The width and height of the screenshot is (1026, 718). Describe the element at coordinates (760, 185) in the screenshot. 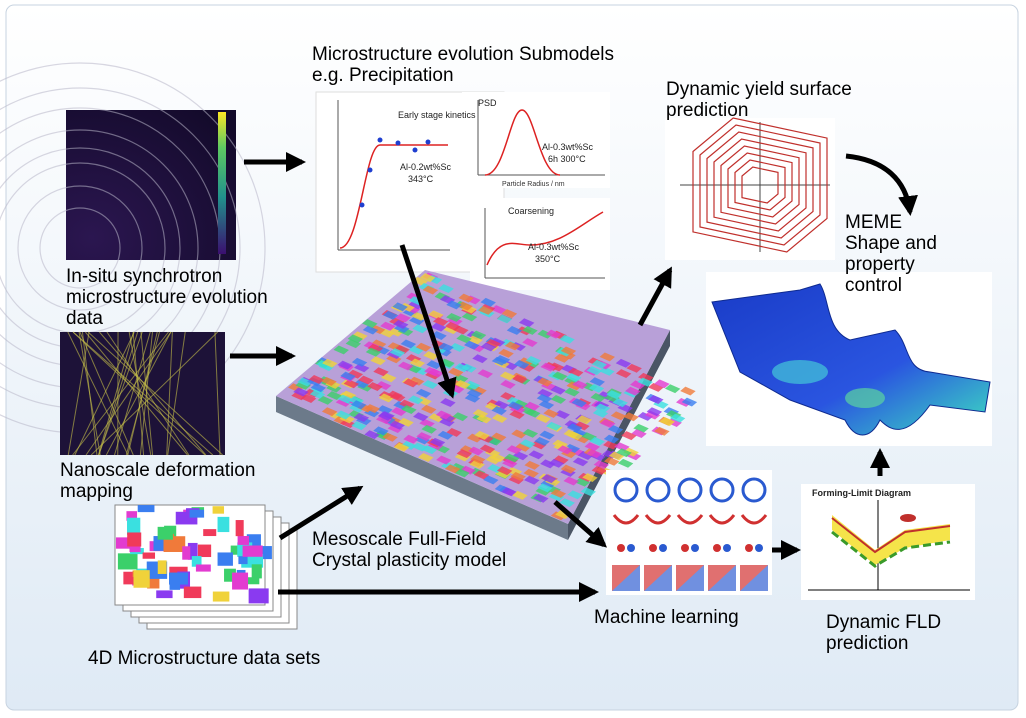

I see `yield-loop` at that location.